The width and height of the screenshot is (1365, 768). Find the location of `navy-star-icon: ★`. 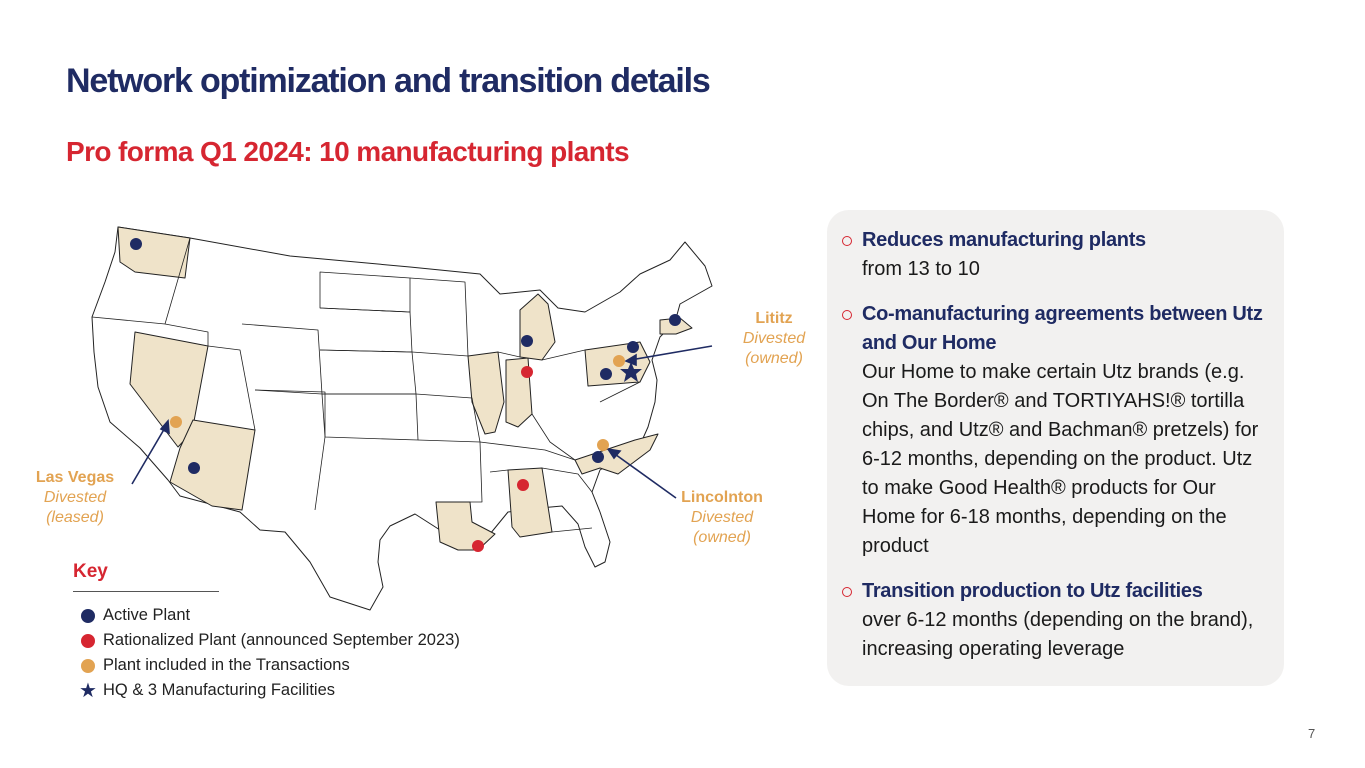

navy-star-icon: ★ is located at coordinates (88, 690).